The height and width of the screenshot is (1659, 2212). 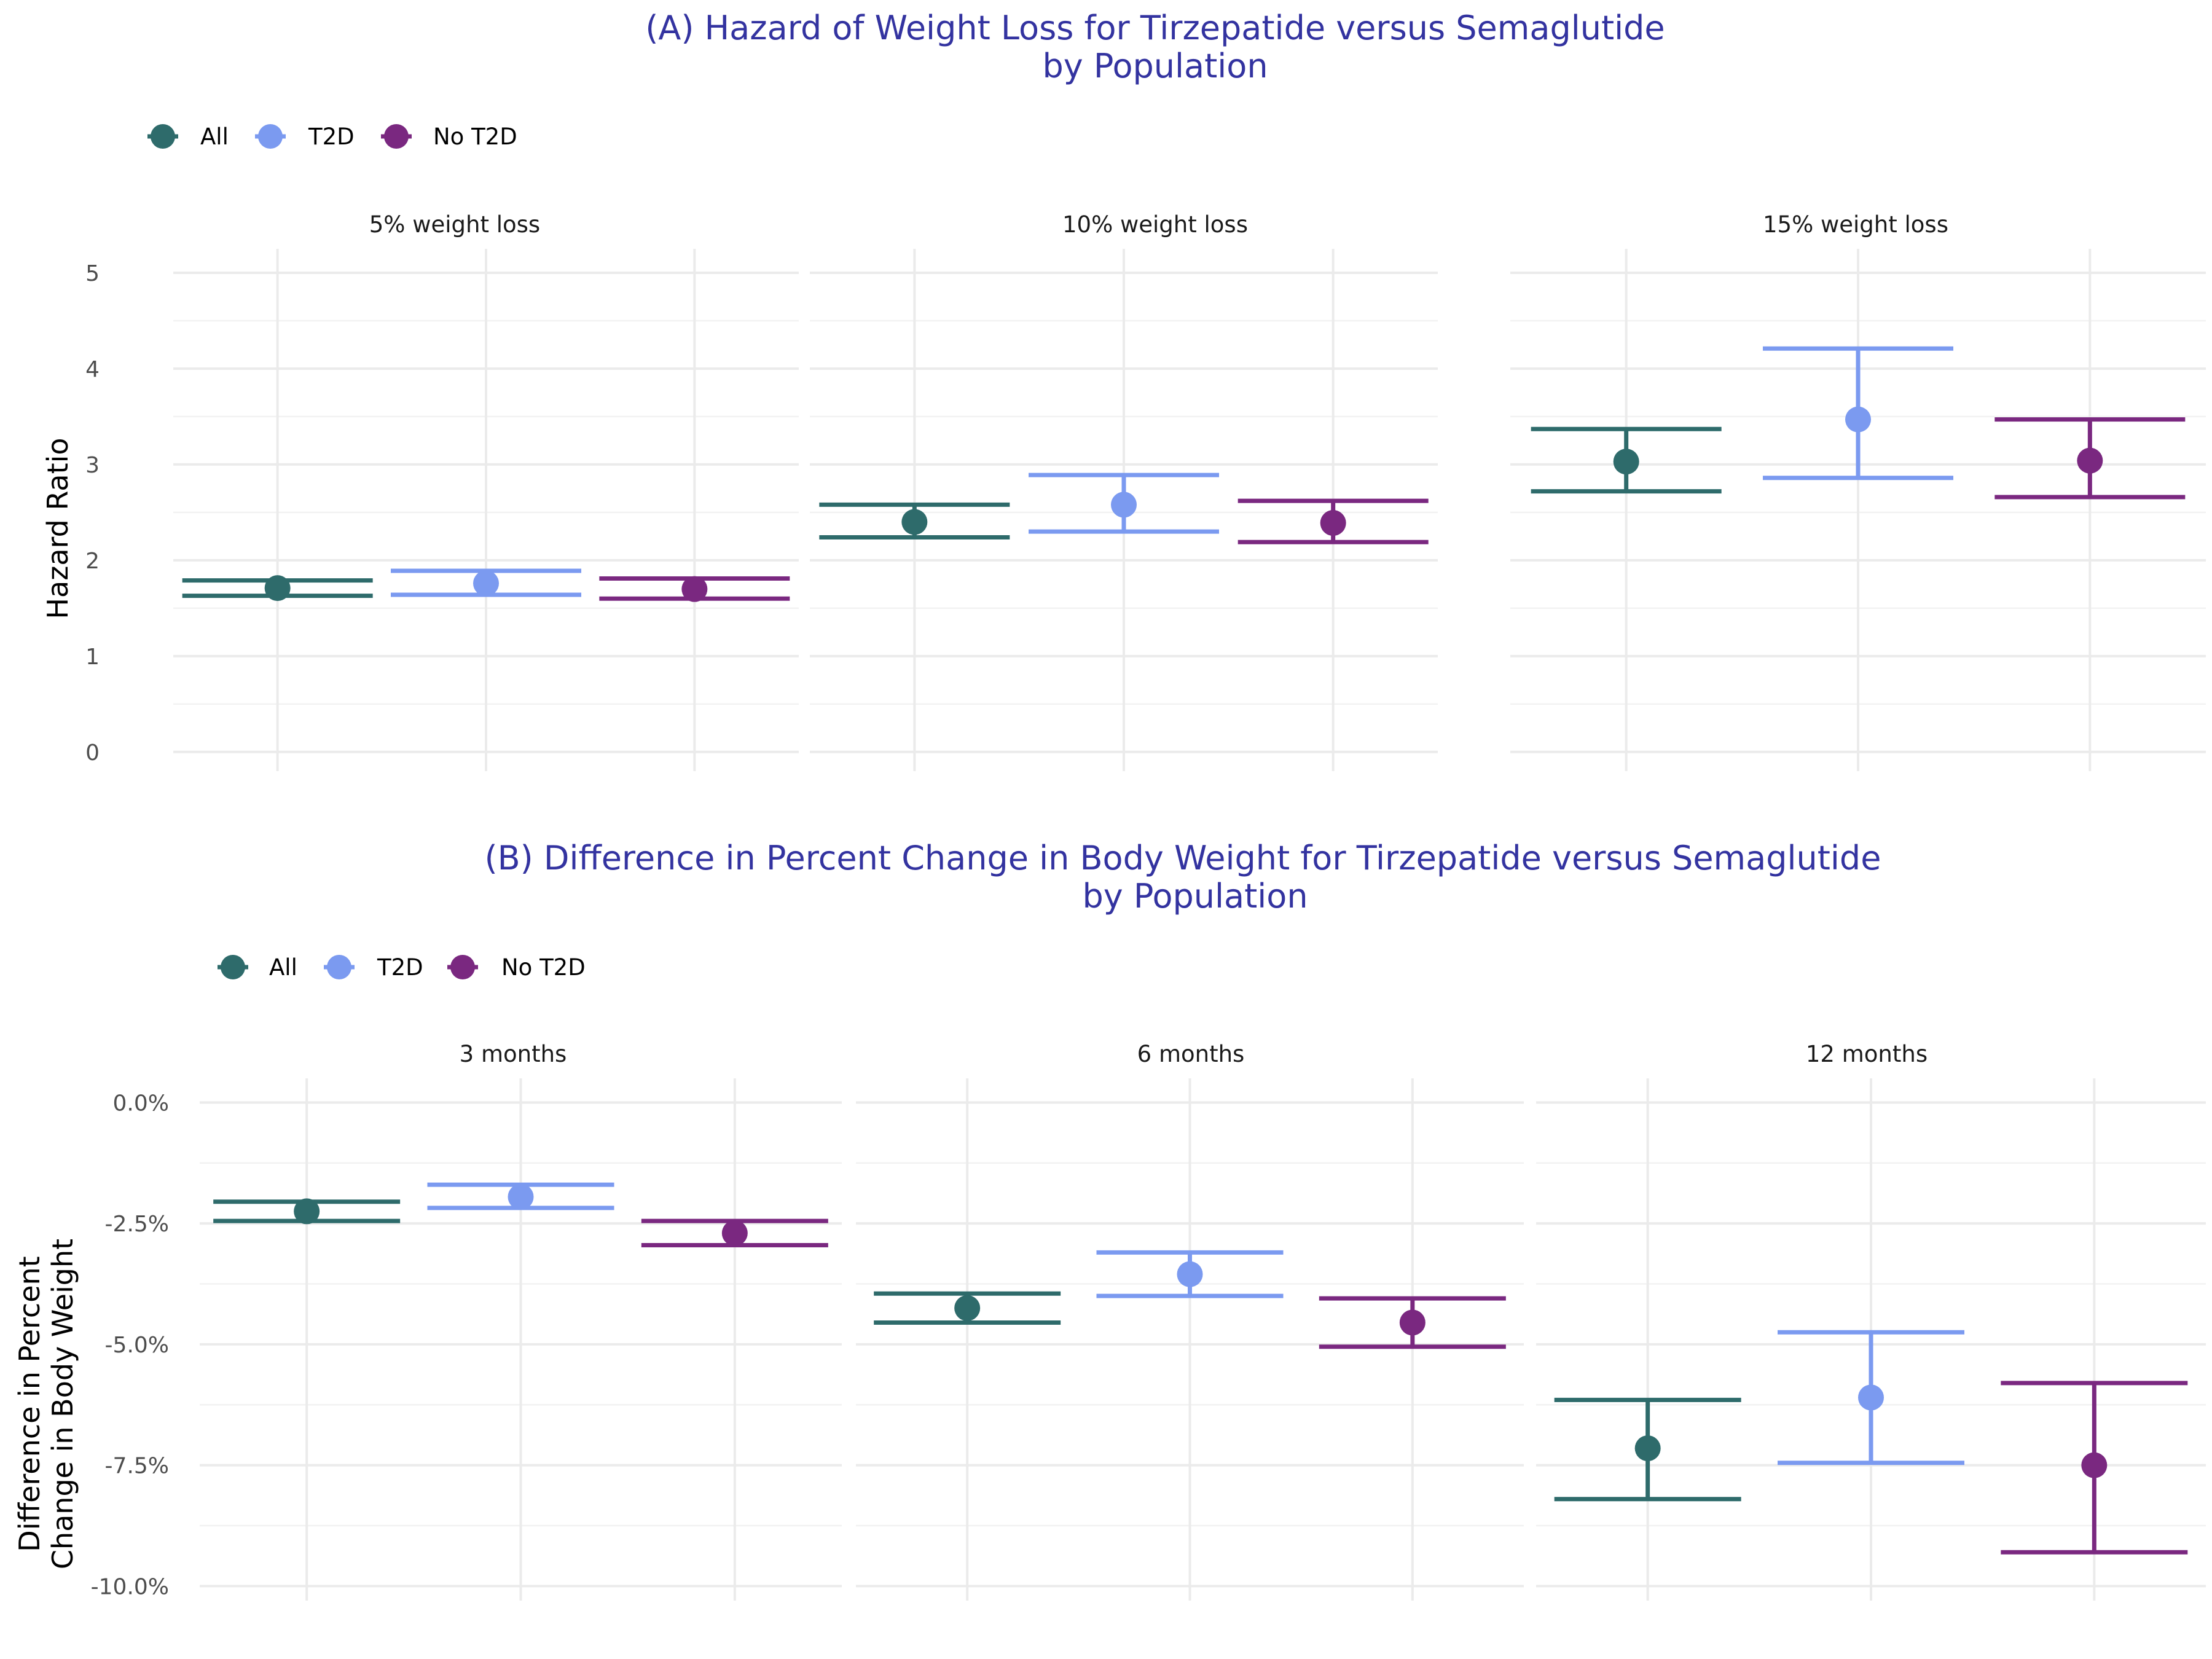 What do you see at coordinates (543, 967) in the screenshot?
I see `chart-b-legend-label-no-t2d: No T2D` at bounding box center [543, 967].